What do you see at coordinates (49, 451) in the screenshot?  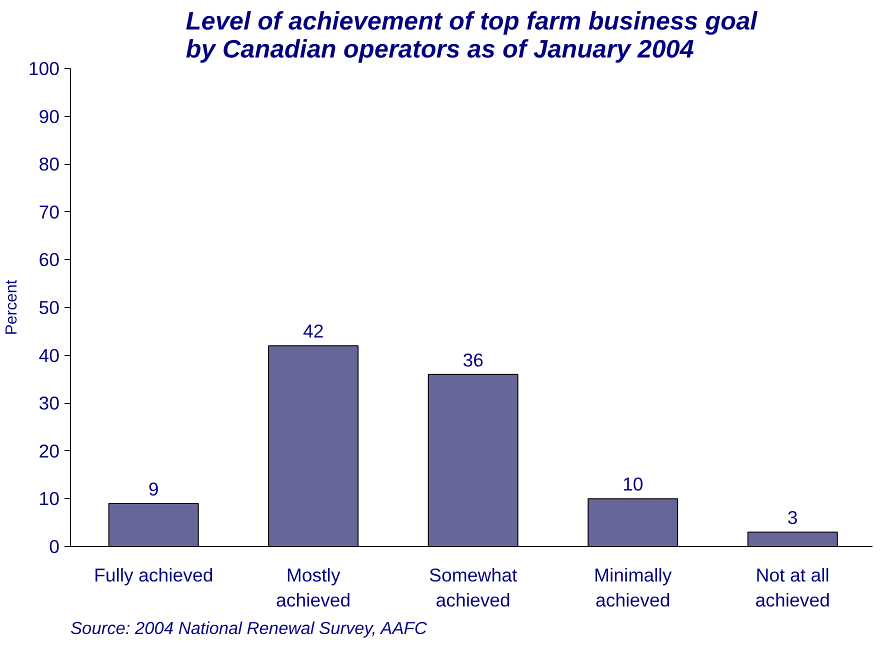 I see `y-tick-label: 20` at bounding box center [49, 451].